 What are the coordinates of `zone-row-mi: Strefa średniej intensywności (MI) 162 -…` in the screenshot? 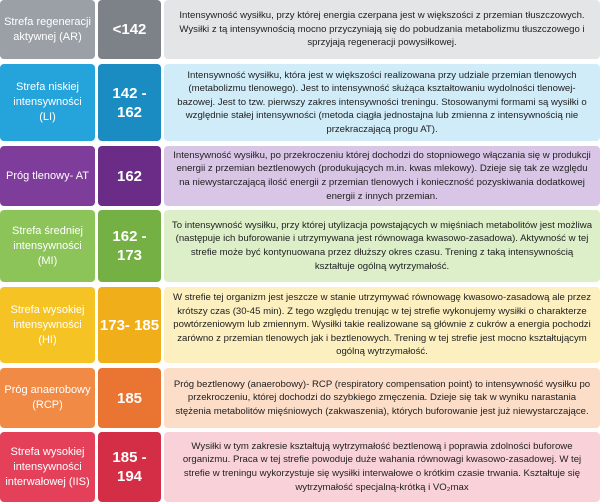 It's located at (300, 246).